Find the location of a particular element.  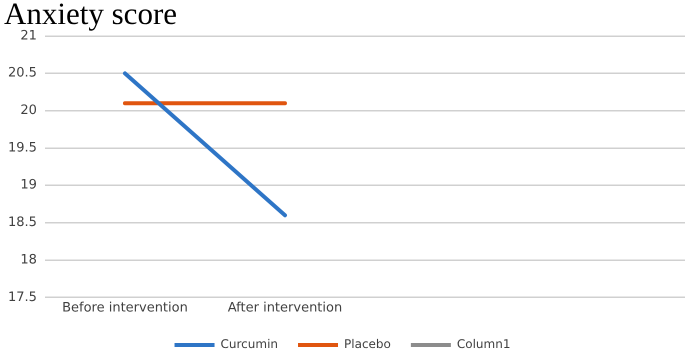

y-tick-label: 19 is located at coordinates (28, 185).